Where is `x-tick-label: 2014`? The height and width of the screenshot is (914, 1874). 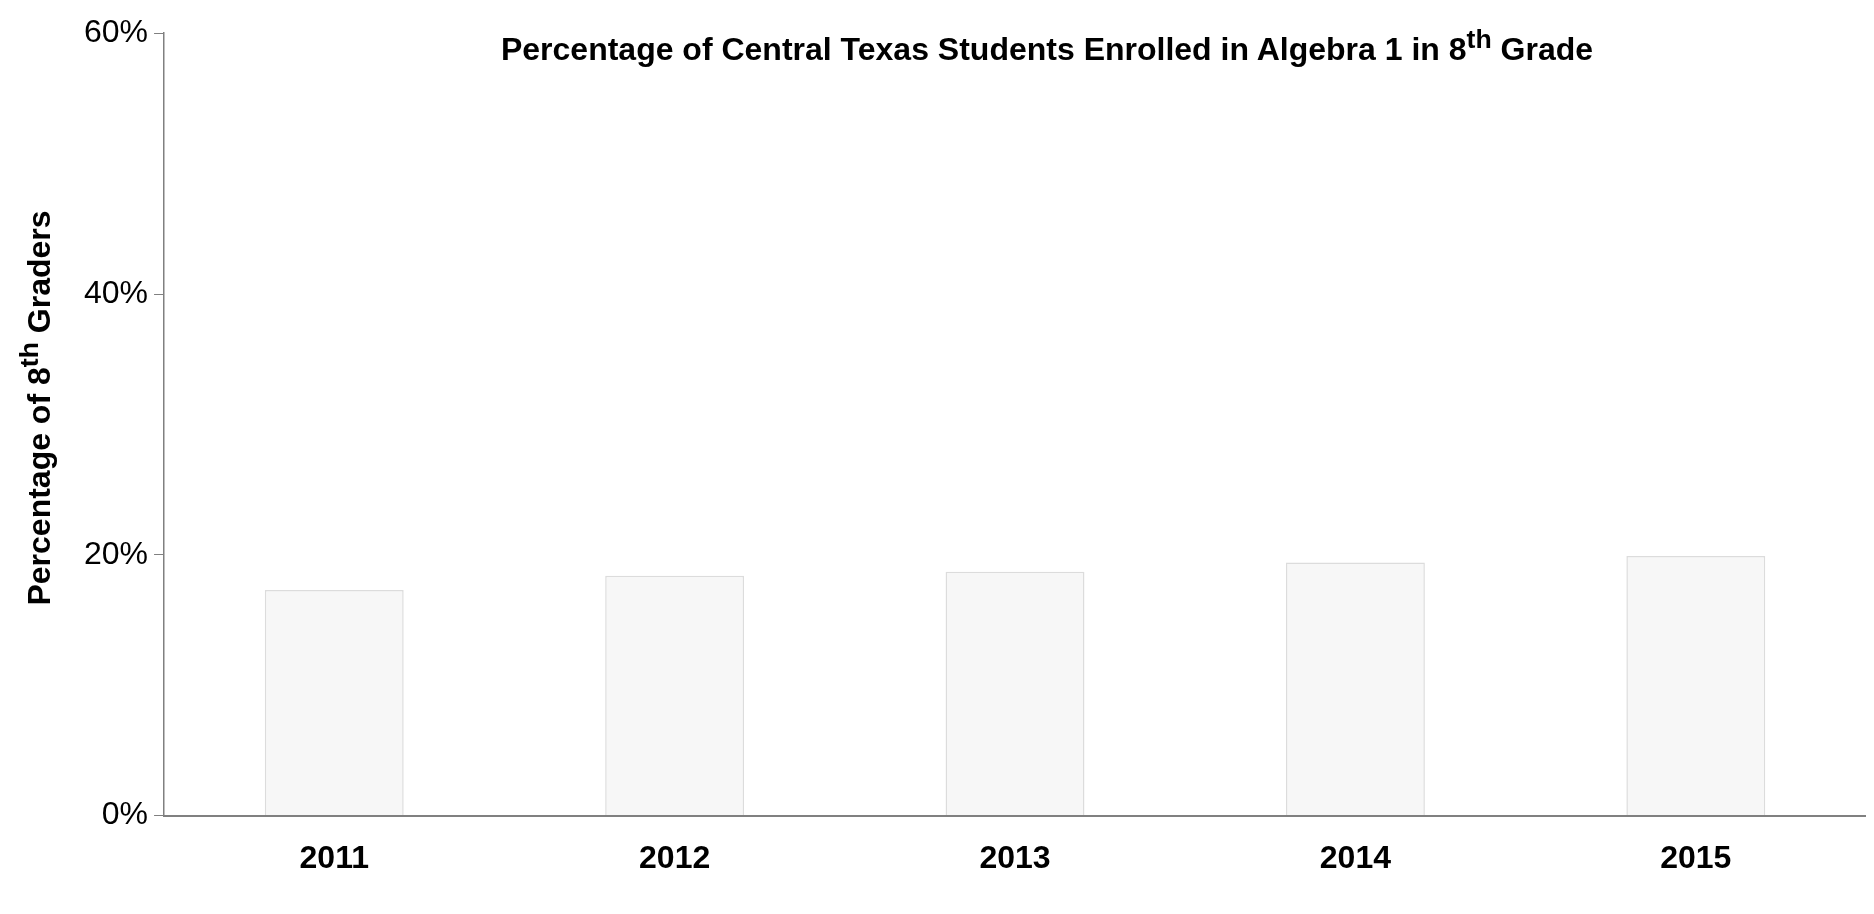
x-tick-label: 2014 is located at coordinates (1355, 856).